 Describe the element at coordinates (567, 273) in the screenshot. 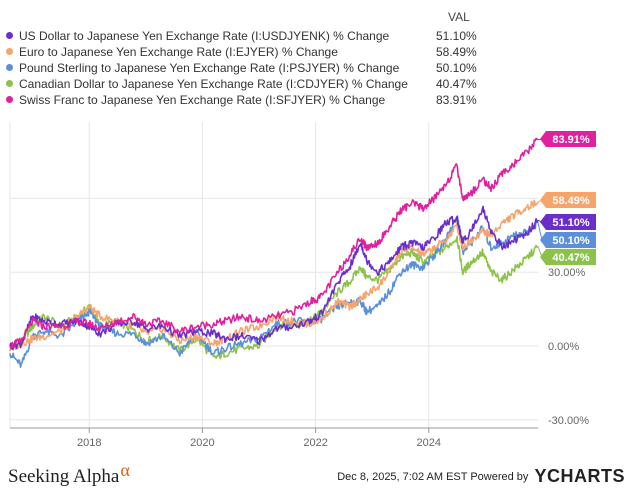

I see `y-tick-label: 30.00%` at that location.